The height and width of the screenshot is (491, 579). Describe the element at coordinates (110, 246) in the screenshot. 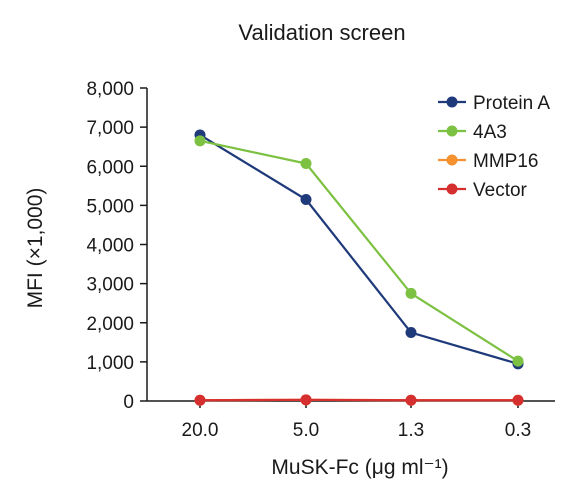

I see `y-tick-label: 4,000` at that location.